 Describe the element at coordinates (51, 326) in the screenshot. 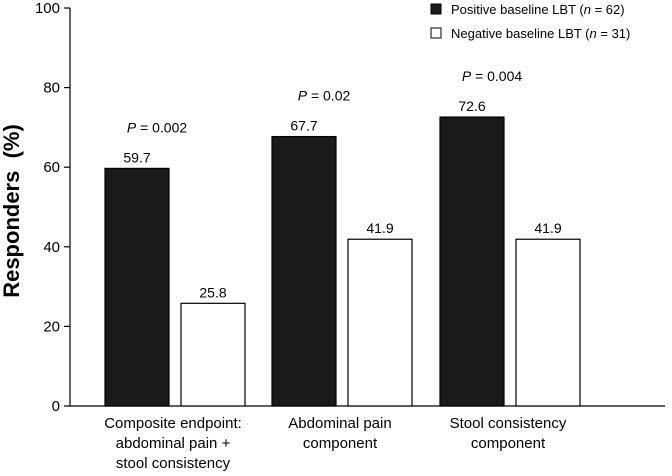

I see `y-tick-label: 20` at that location.